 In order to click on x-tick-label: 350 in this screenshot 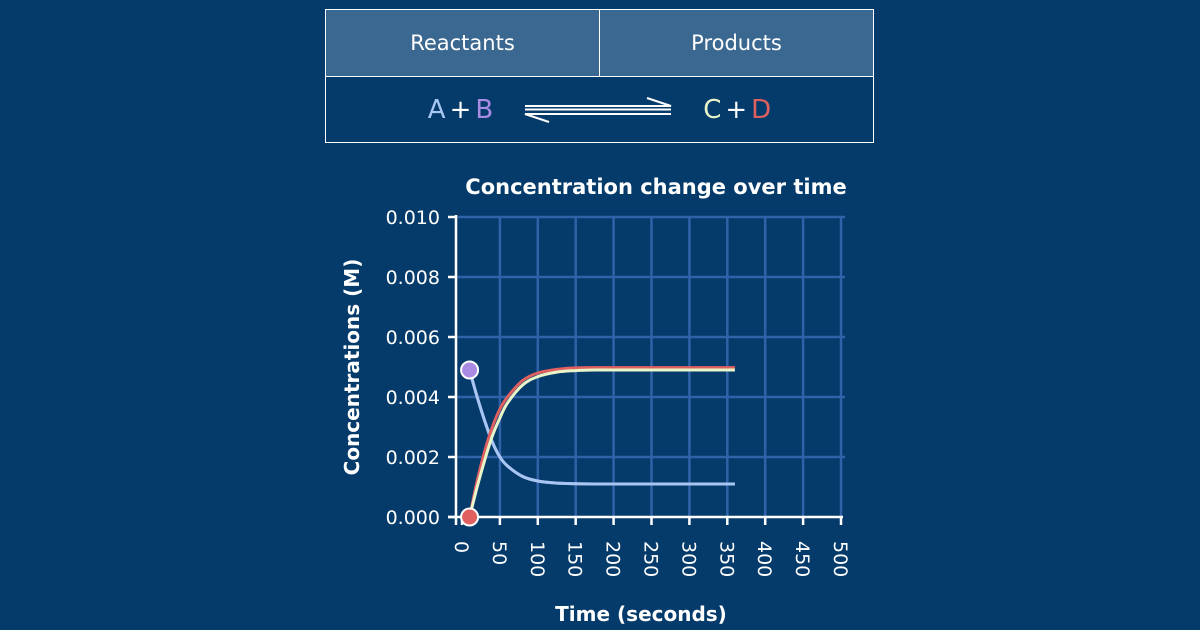, I will do `click(726, 559)`.